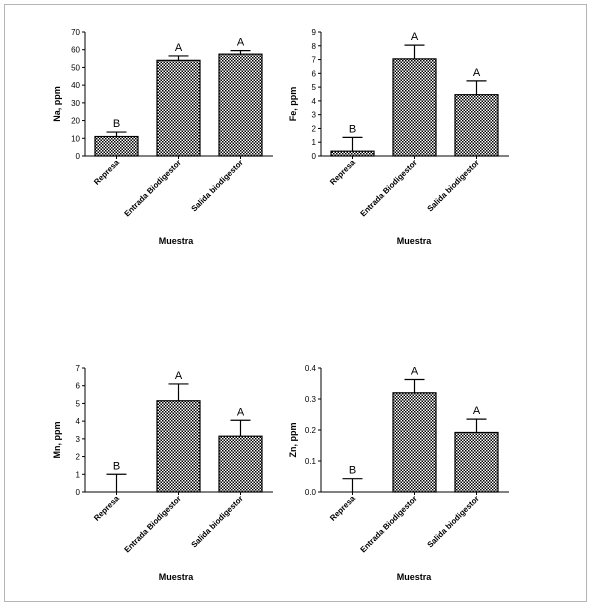  What do you see at coordinates (75, 67) in the screenshot?
I see `y-tick-label: 50` at bounding box center [75, 67].